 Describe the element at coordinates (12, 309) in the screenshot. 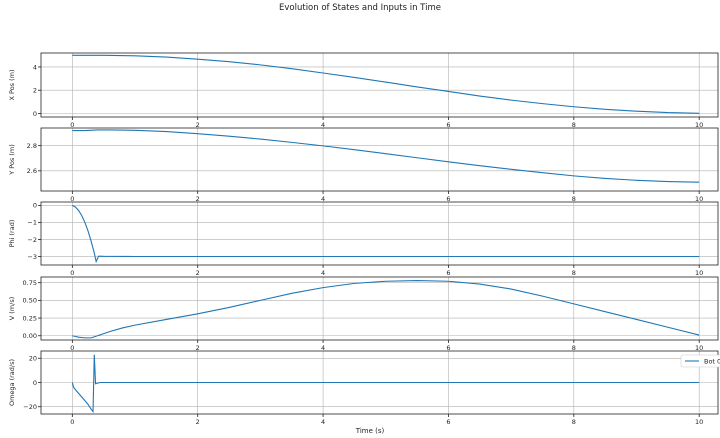

I see `y-axis-label: V (m/s)` at that location.